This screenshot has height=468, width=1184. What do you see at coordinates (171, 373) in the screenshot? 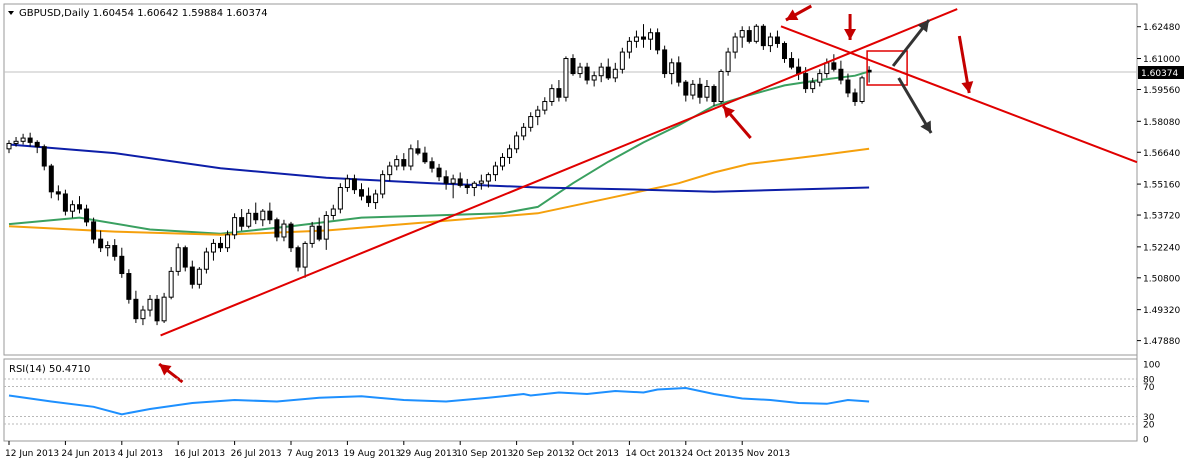
I see `arrow-red-low` at bounding box center [171, 373].